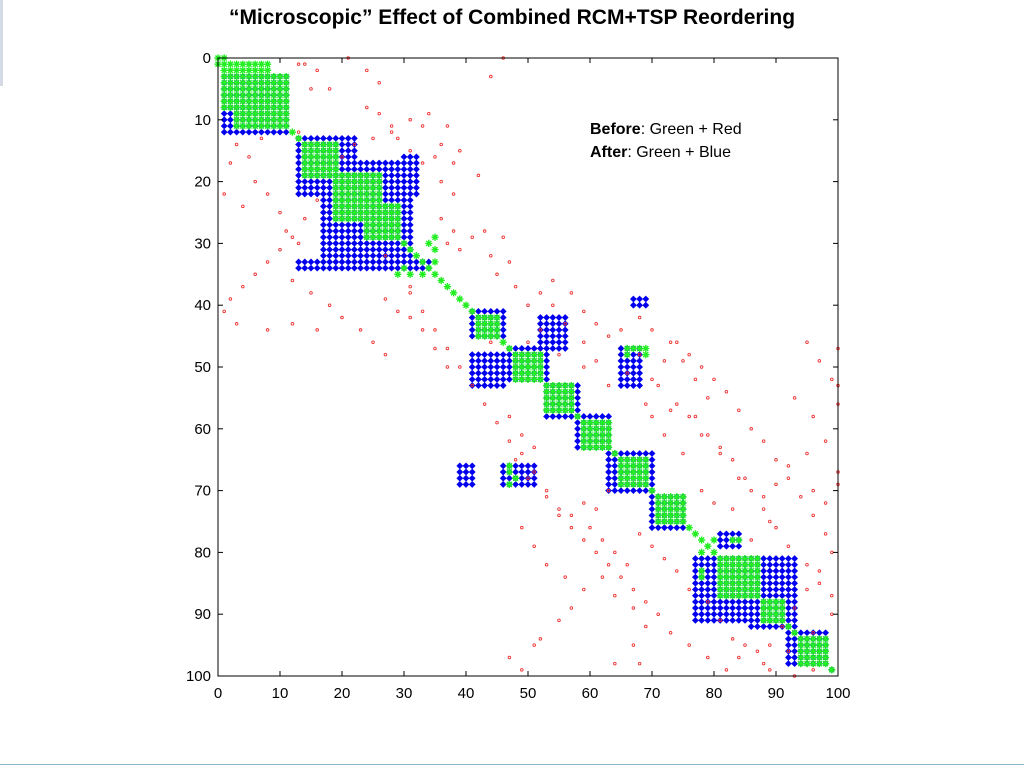  I want to click on legend: Before: Green + Red After: Green + Blue, so click(666, 141).